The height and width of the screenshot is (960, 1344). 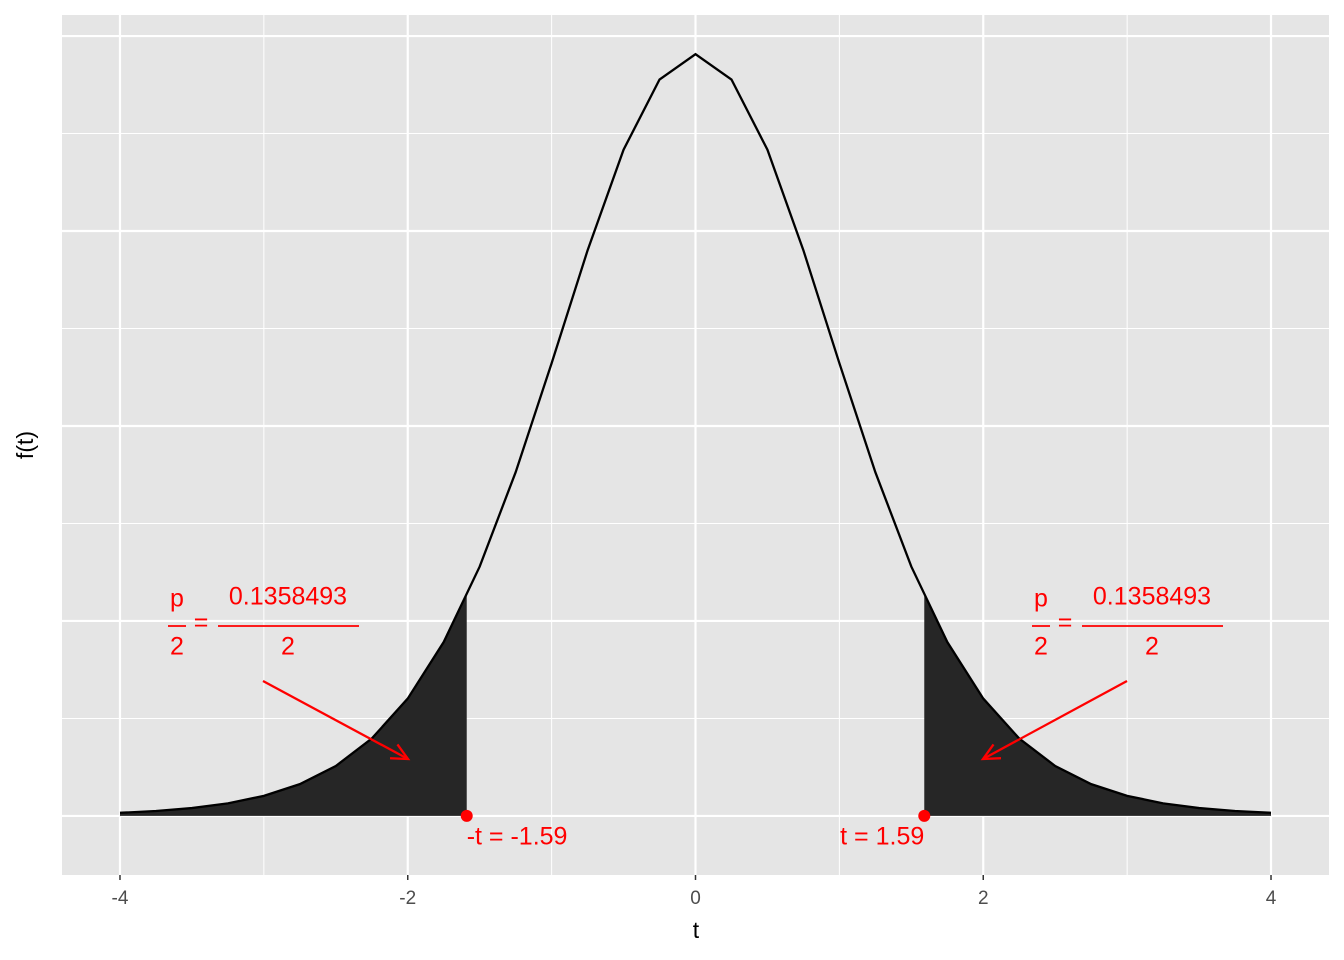 I want to click on x-tick-label: 4, so click(x=1271, y=898).